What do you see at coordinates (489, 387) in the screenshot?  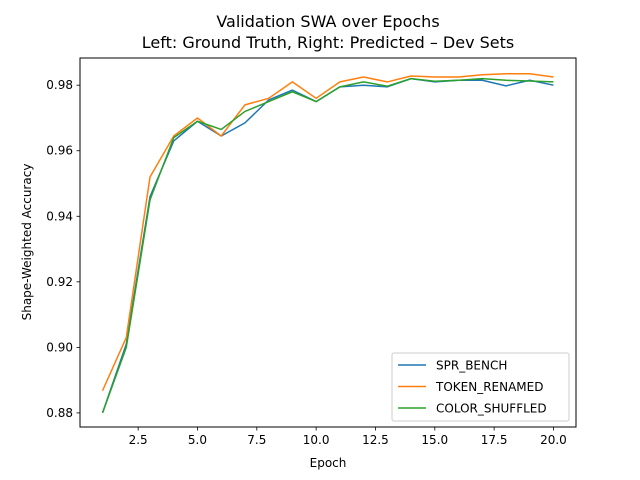 I see `legend-label-token-renamed: TOKEN_RENAMED` at bounding box center [489, 387].